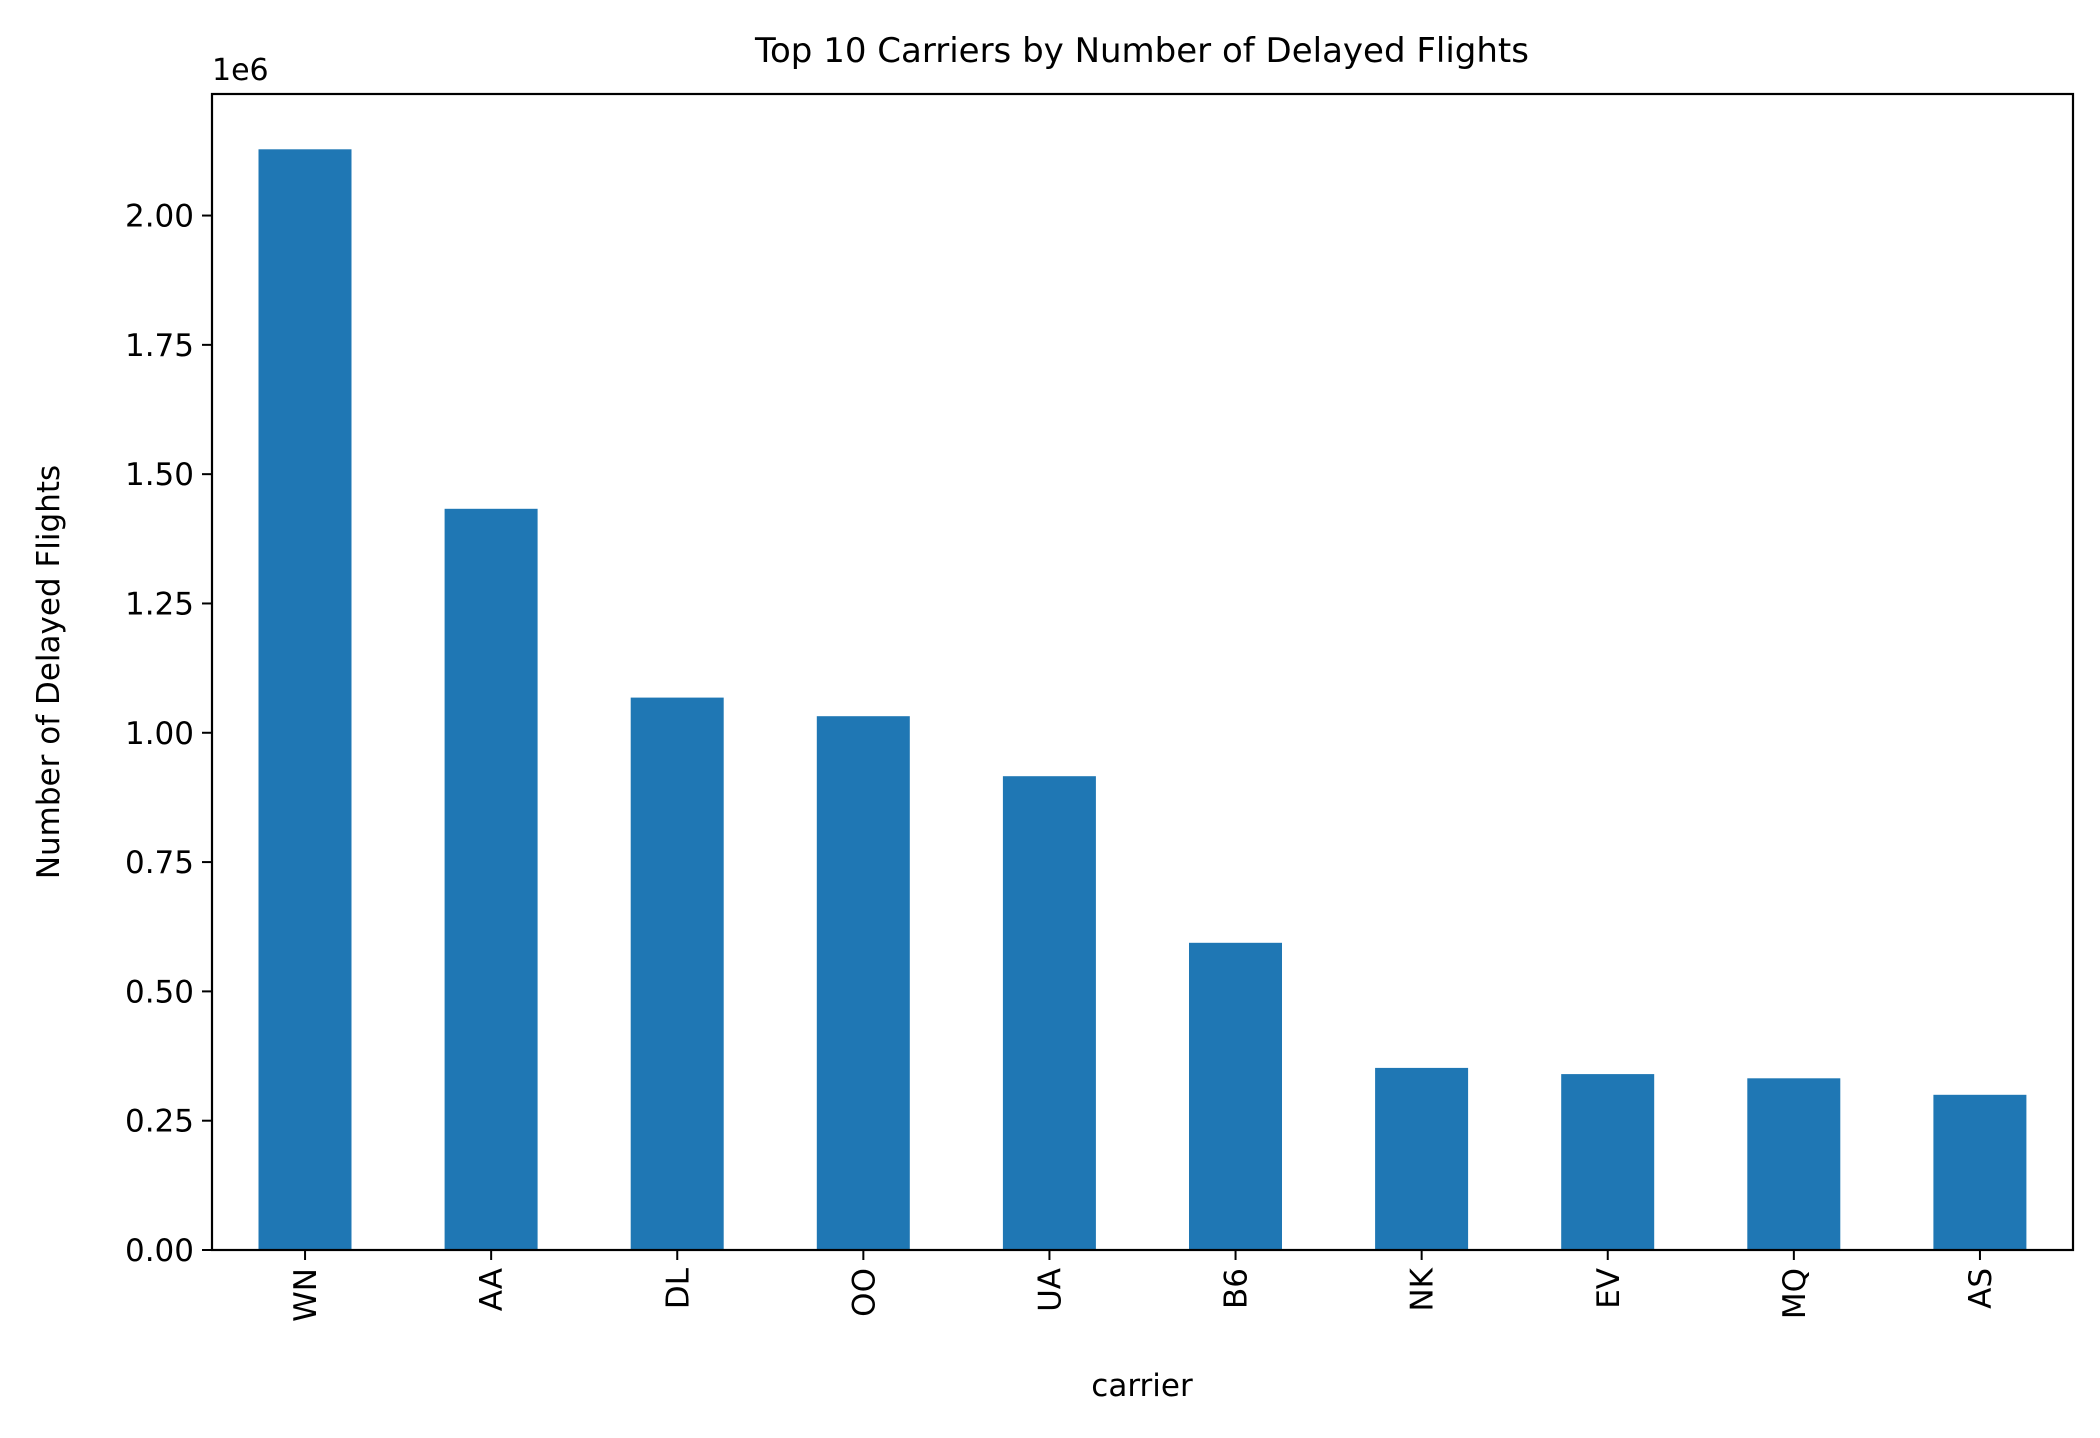  What do you see at coordinates (491, 879) in the screenshot?
I see `bar-aa` at bounding box center [491, 879].